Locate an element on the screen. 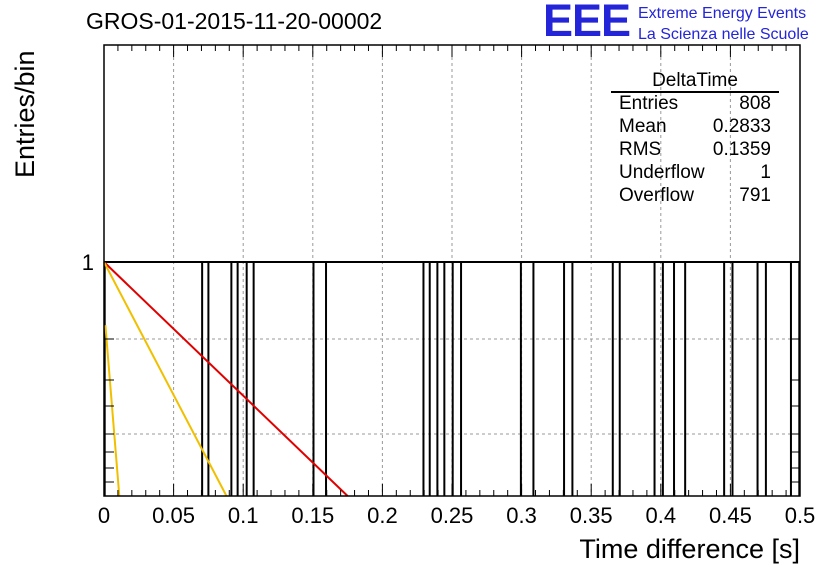 The height and width of the screenshot is (572, 836). stats-label: Entries is located at coordinates (649, 103).